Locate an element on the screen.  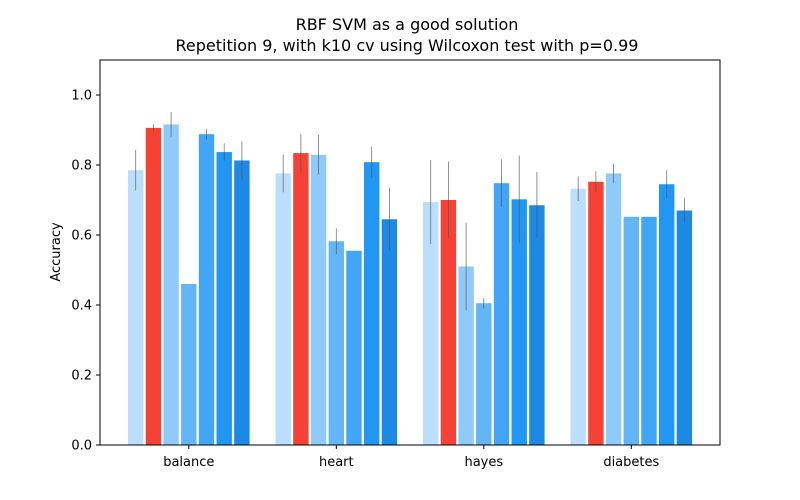
x-tick-label: balance is located at coordinates (188, 462).